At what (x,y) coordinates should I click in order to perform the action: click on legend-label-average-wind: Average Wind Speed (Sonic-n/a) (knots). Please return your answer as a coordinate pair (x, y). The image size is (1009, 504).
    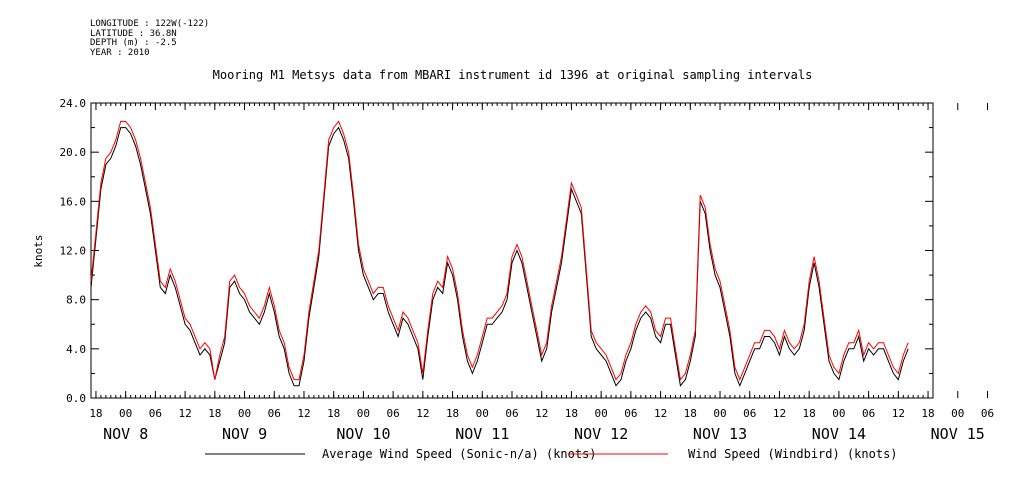
    Looking at the image, I should click on (459, 454).